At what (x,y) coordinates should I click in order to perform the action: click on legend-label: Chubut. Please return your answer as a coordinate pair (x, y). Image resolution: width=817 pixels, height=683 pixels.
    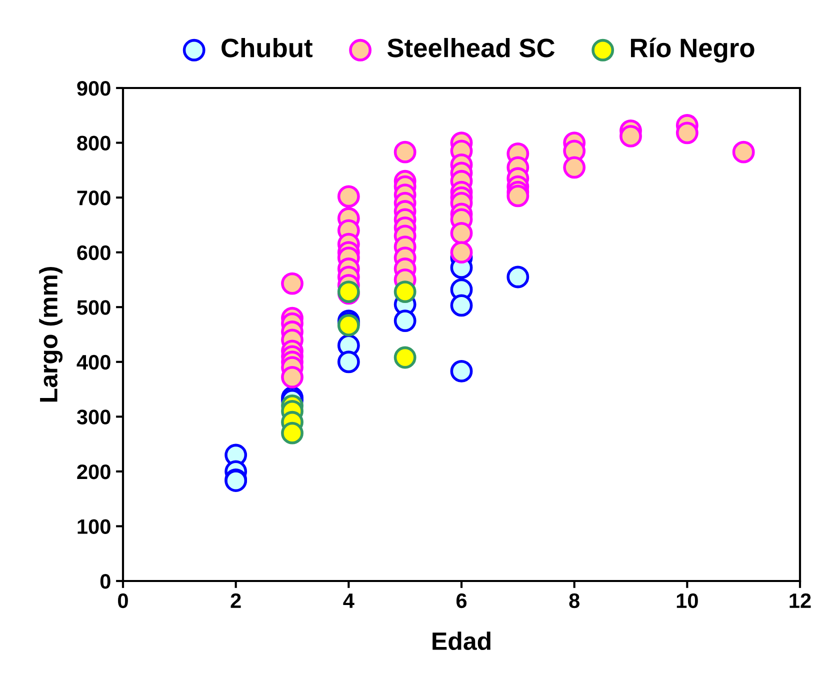
    Looking at the image, I should click on (267, 48).